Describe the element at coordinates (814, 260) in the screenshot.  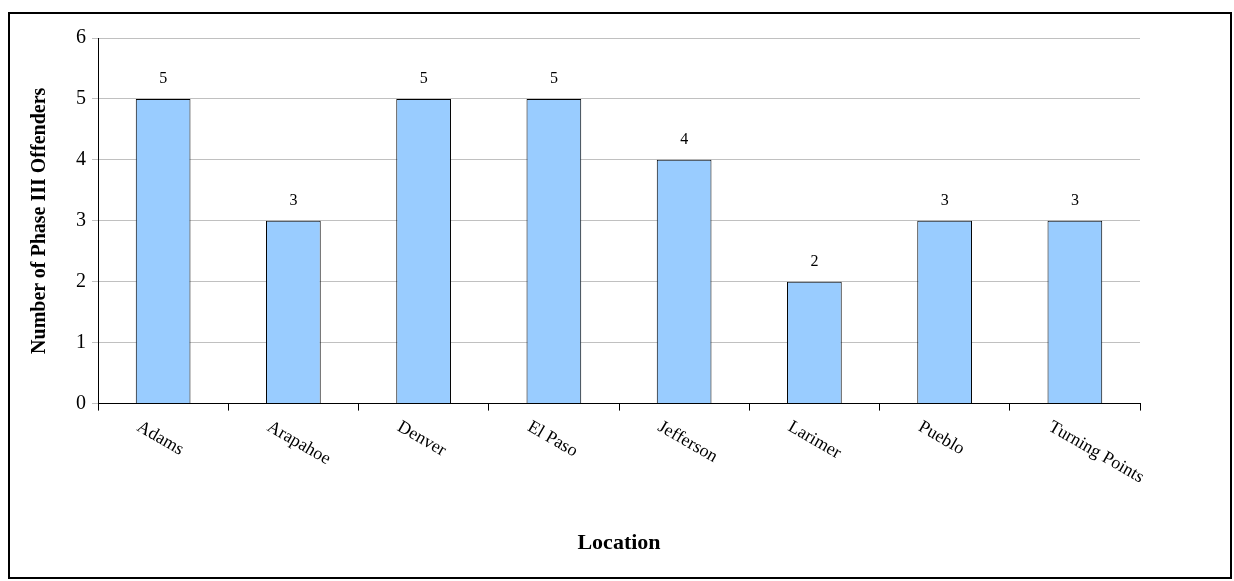
I see `data-label: 2` at that location.